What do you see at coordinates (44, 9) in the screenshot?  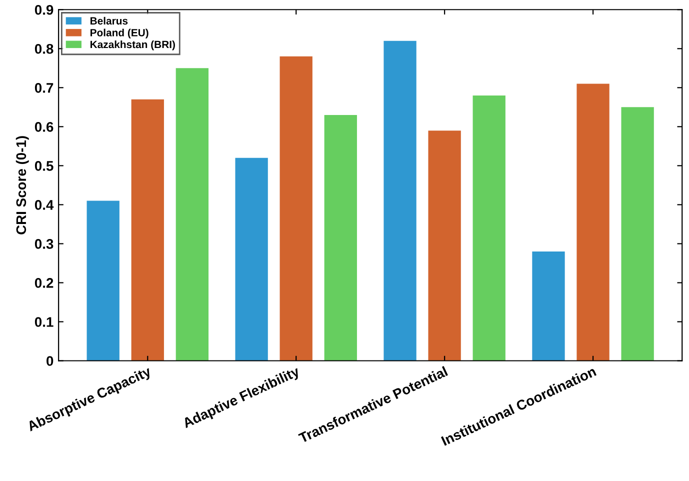 I see `y-tick-label: 0.9` at bounding box center [44, 9].